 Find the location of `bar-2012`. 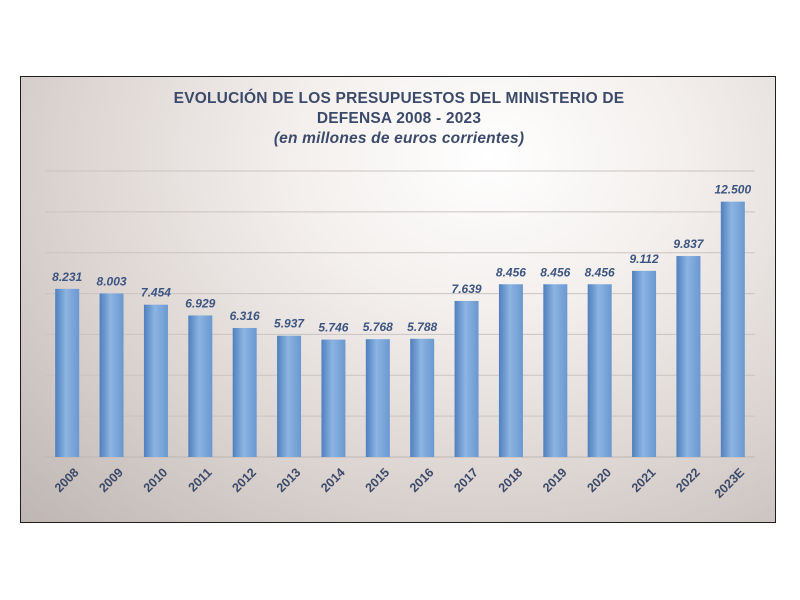

bar-2012 is located at coordinates (244, 392).